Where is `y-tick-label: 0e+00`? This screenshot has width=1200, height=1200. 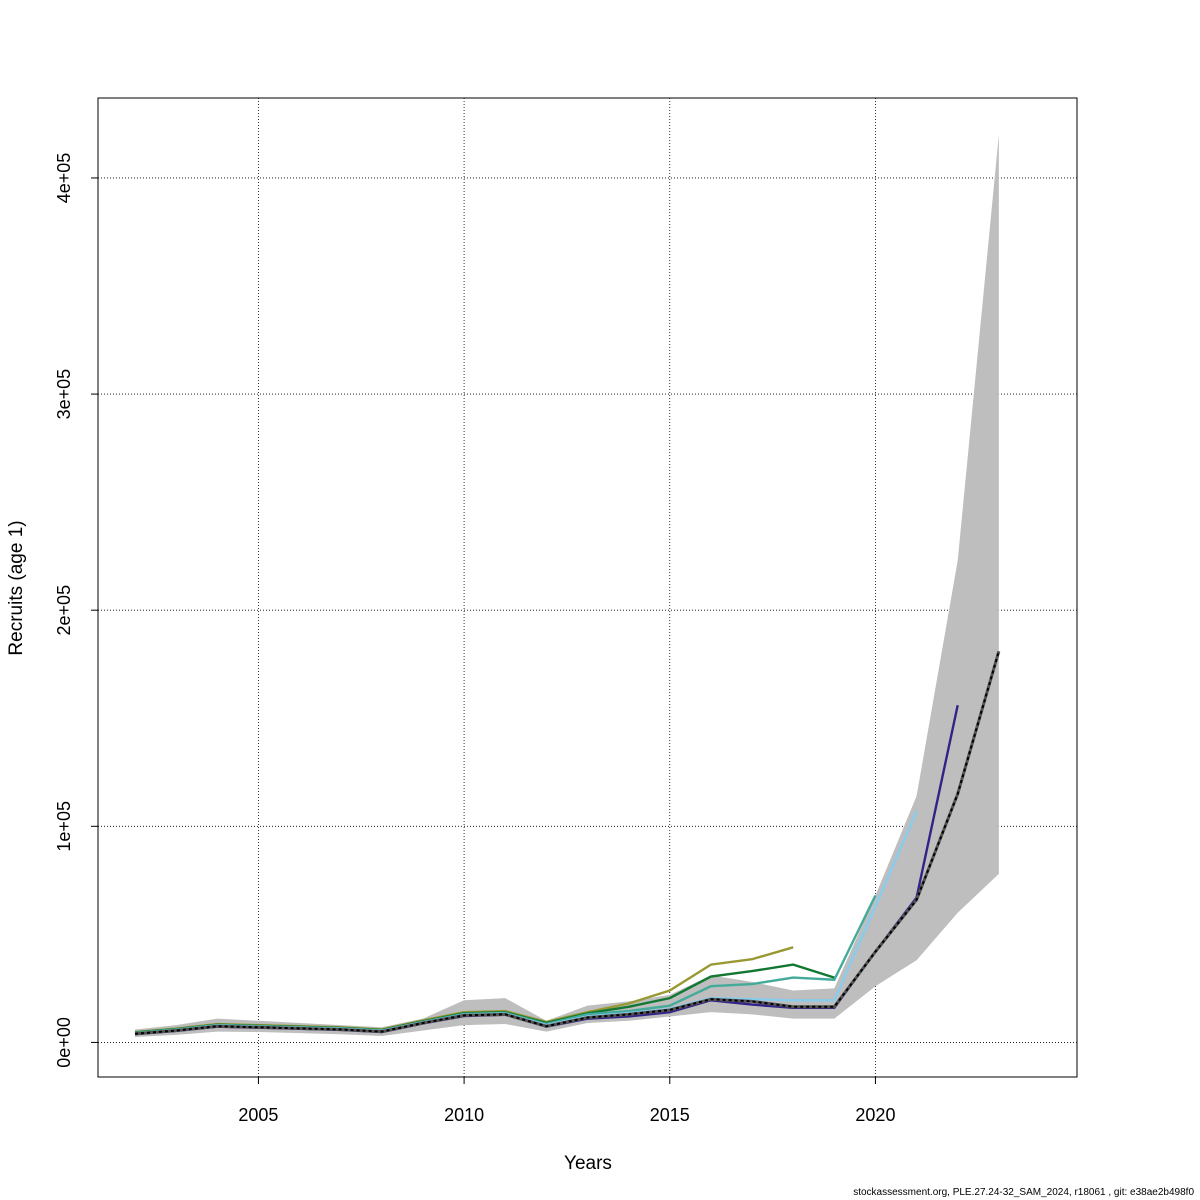
y-tick-label: 0e+00 is located at coordinates (64, 1042).